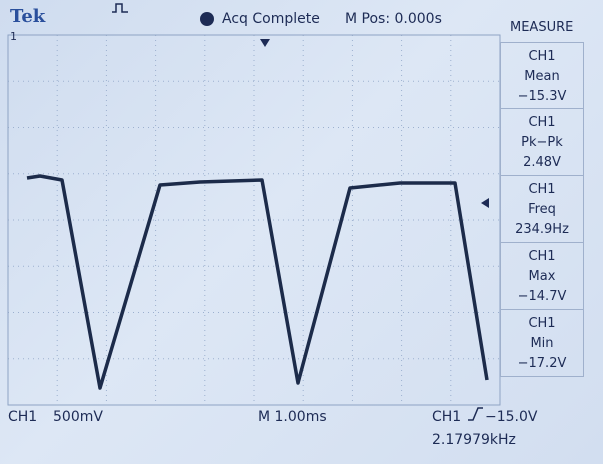 This screenshot has height=464, width=603. Describe the element at coordinates (542, 229) in the screenshot. I see `measure-value: 234.9Hz` at that location.